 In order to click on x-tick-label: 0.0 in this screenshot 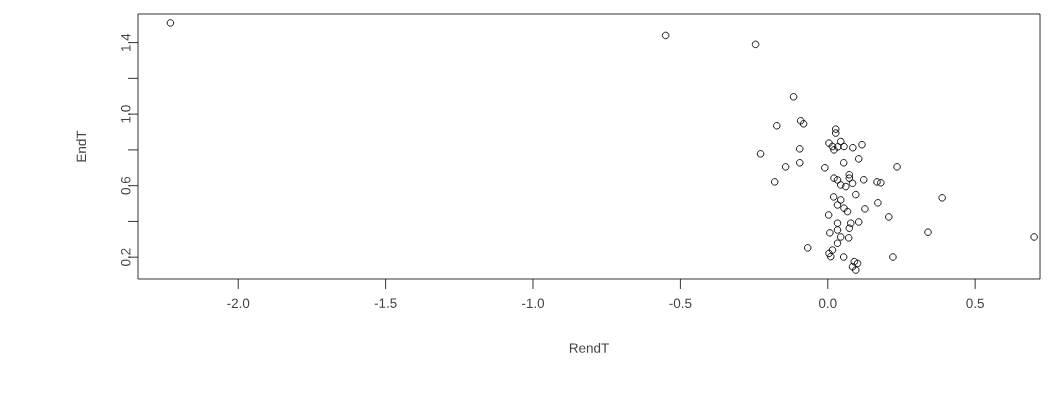, I will do `click(827, 303)`.